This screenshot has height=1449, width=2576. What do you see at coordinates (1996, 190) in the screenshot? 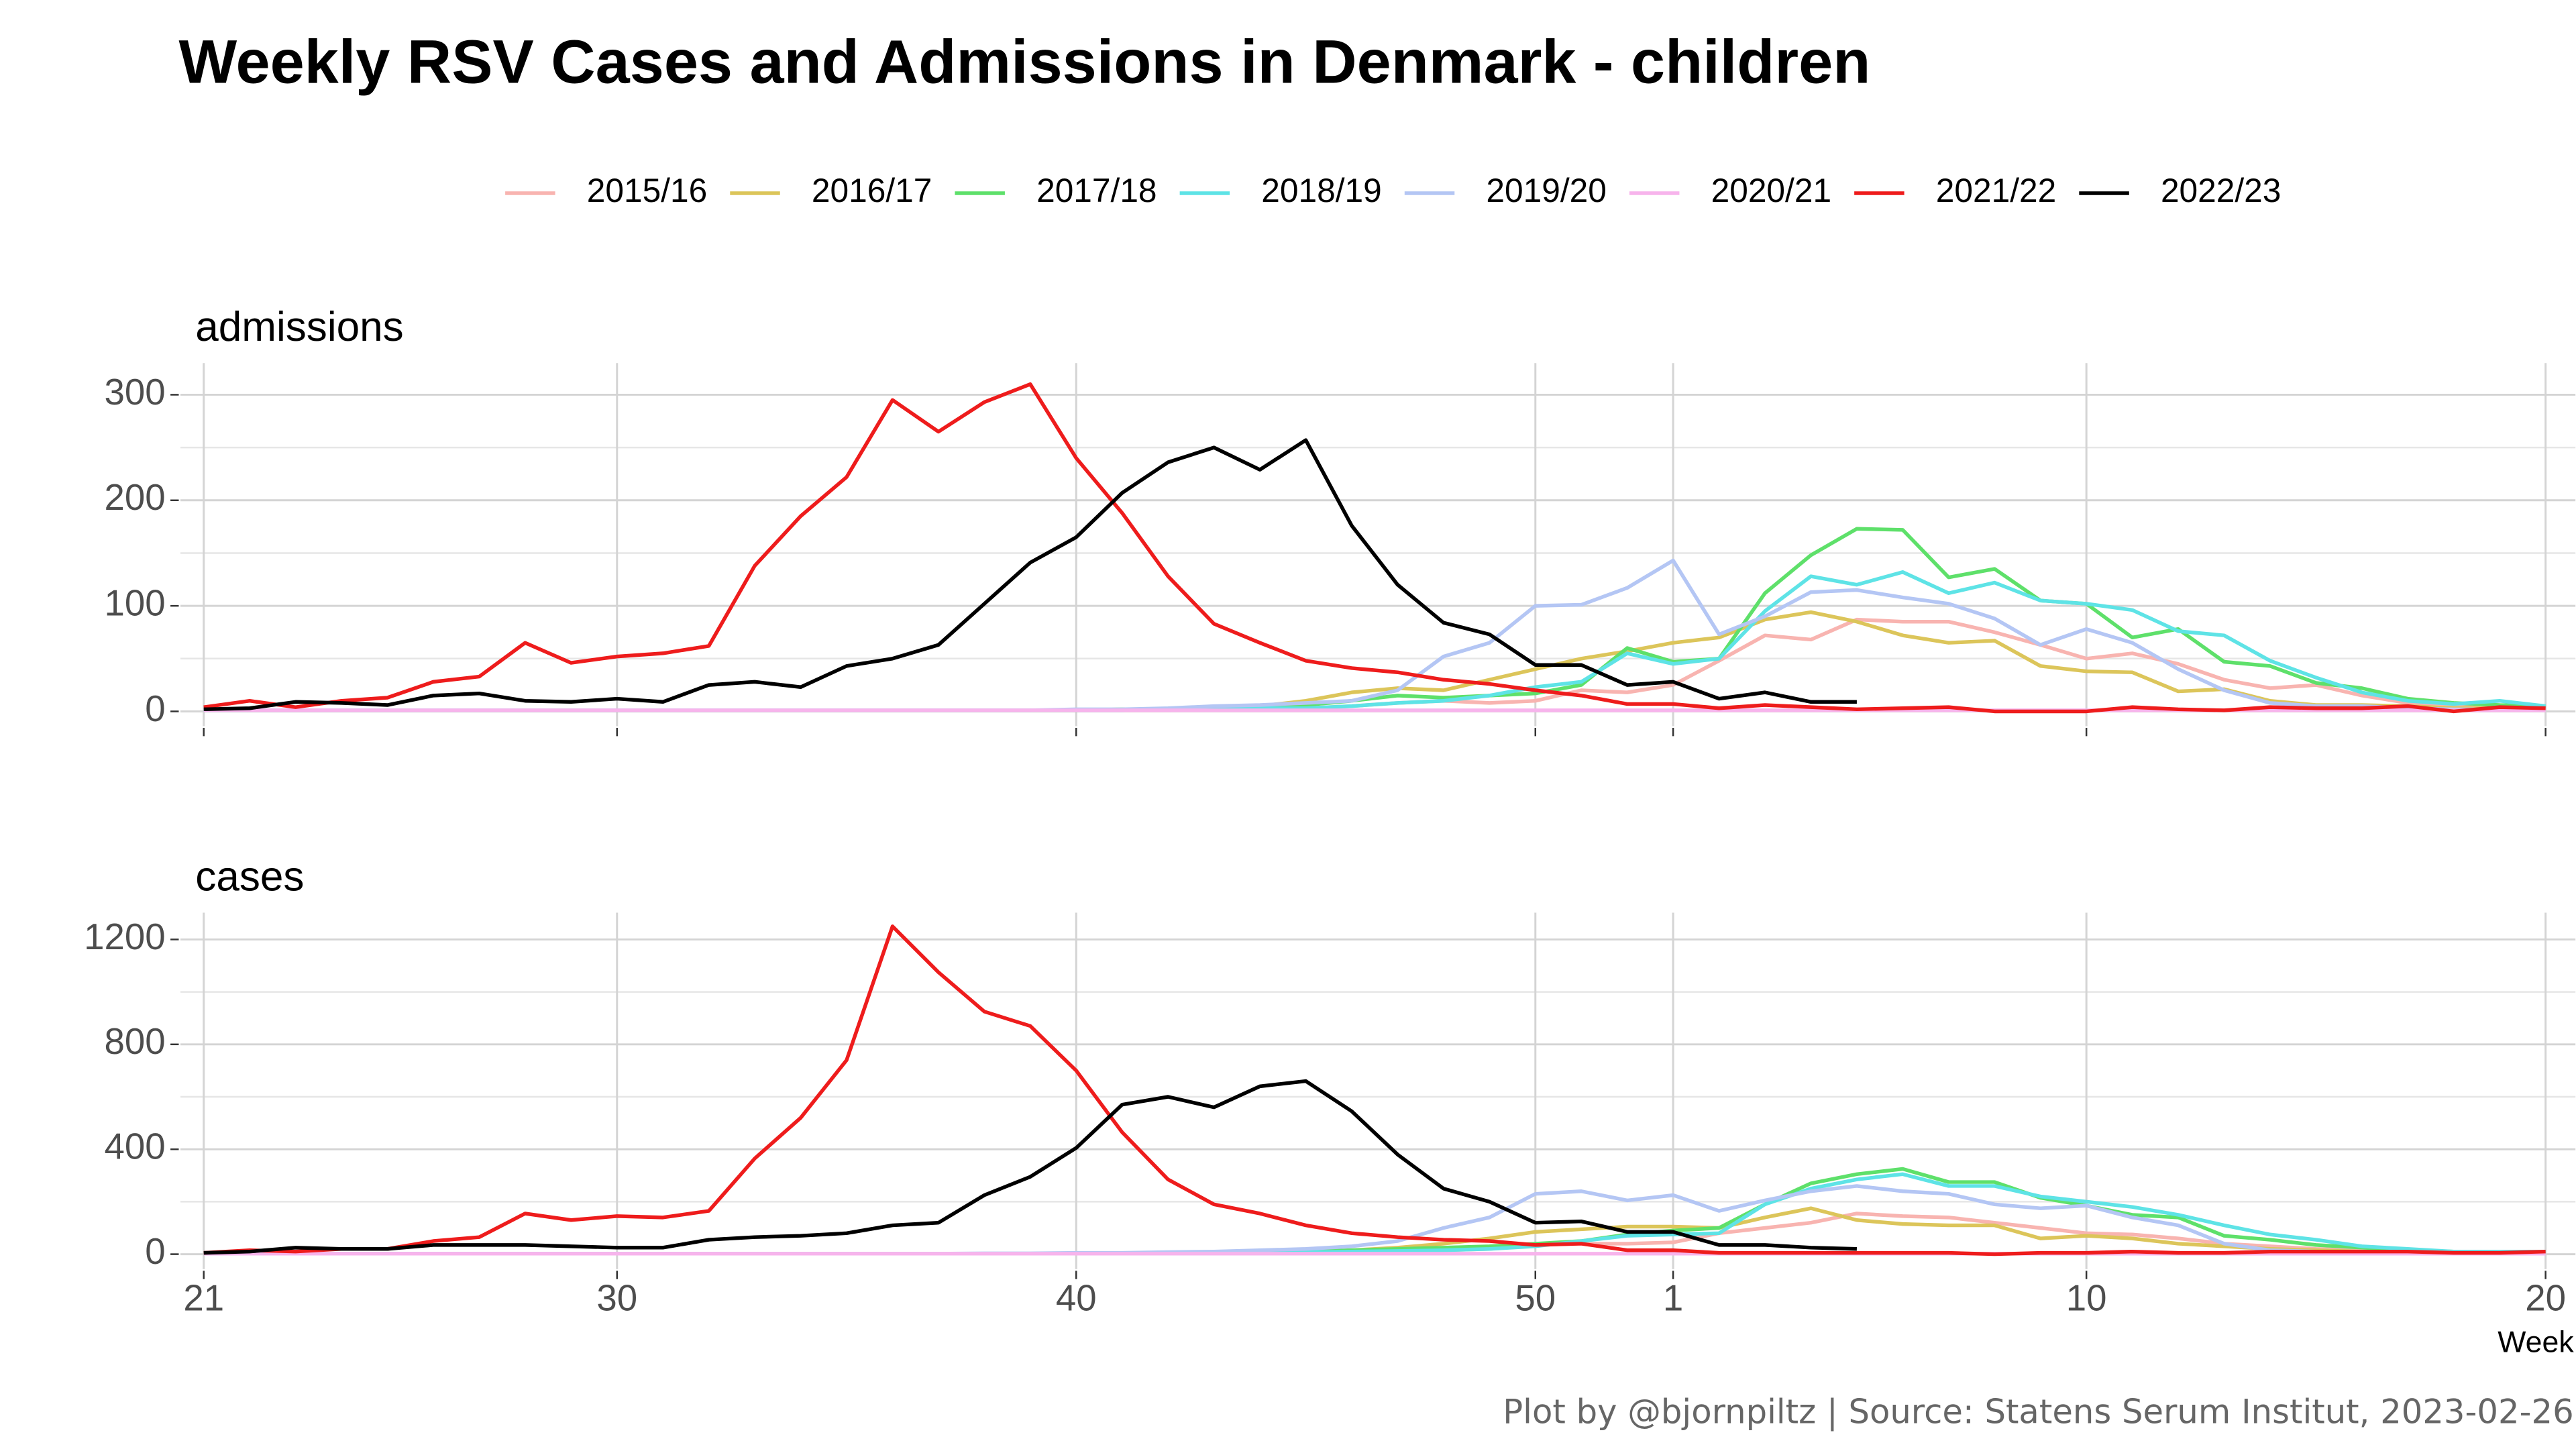
I see `legend-label: 2021/22` at bounding box center [1996, 190].